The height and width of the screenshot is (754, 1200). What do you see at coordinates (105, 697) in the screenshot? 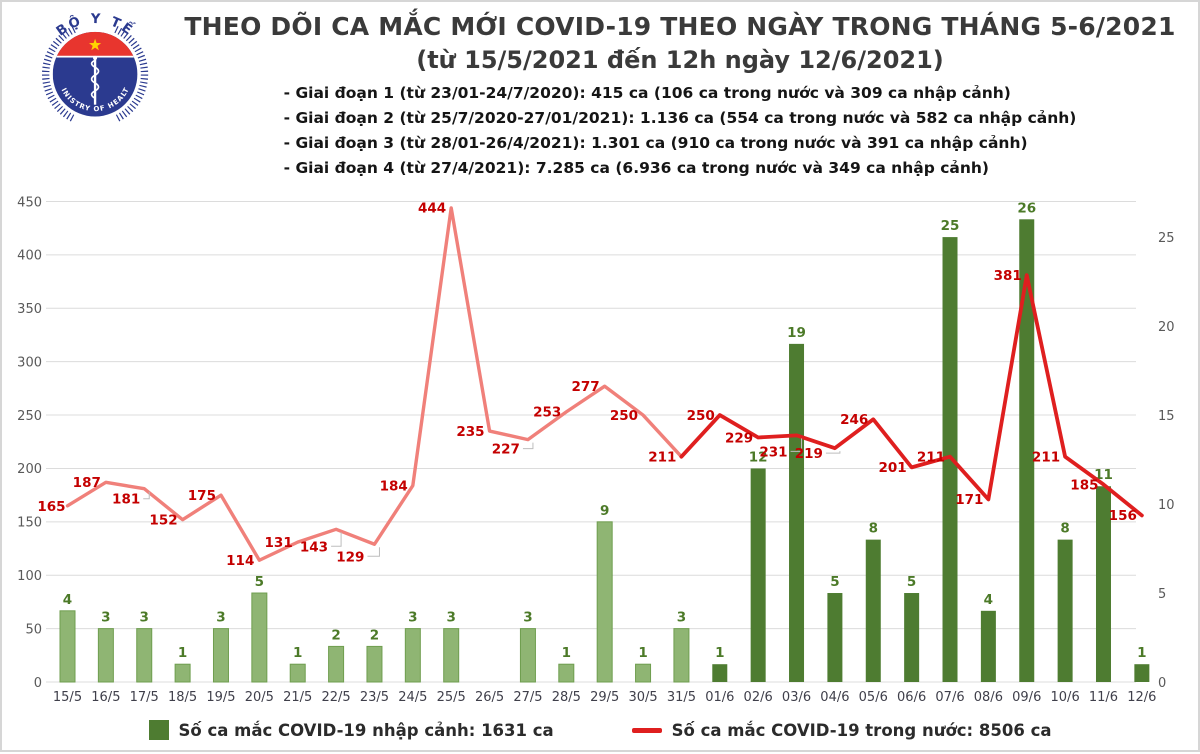
I see `x-tick-label: 16/5` at bounding box center [105, 697].